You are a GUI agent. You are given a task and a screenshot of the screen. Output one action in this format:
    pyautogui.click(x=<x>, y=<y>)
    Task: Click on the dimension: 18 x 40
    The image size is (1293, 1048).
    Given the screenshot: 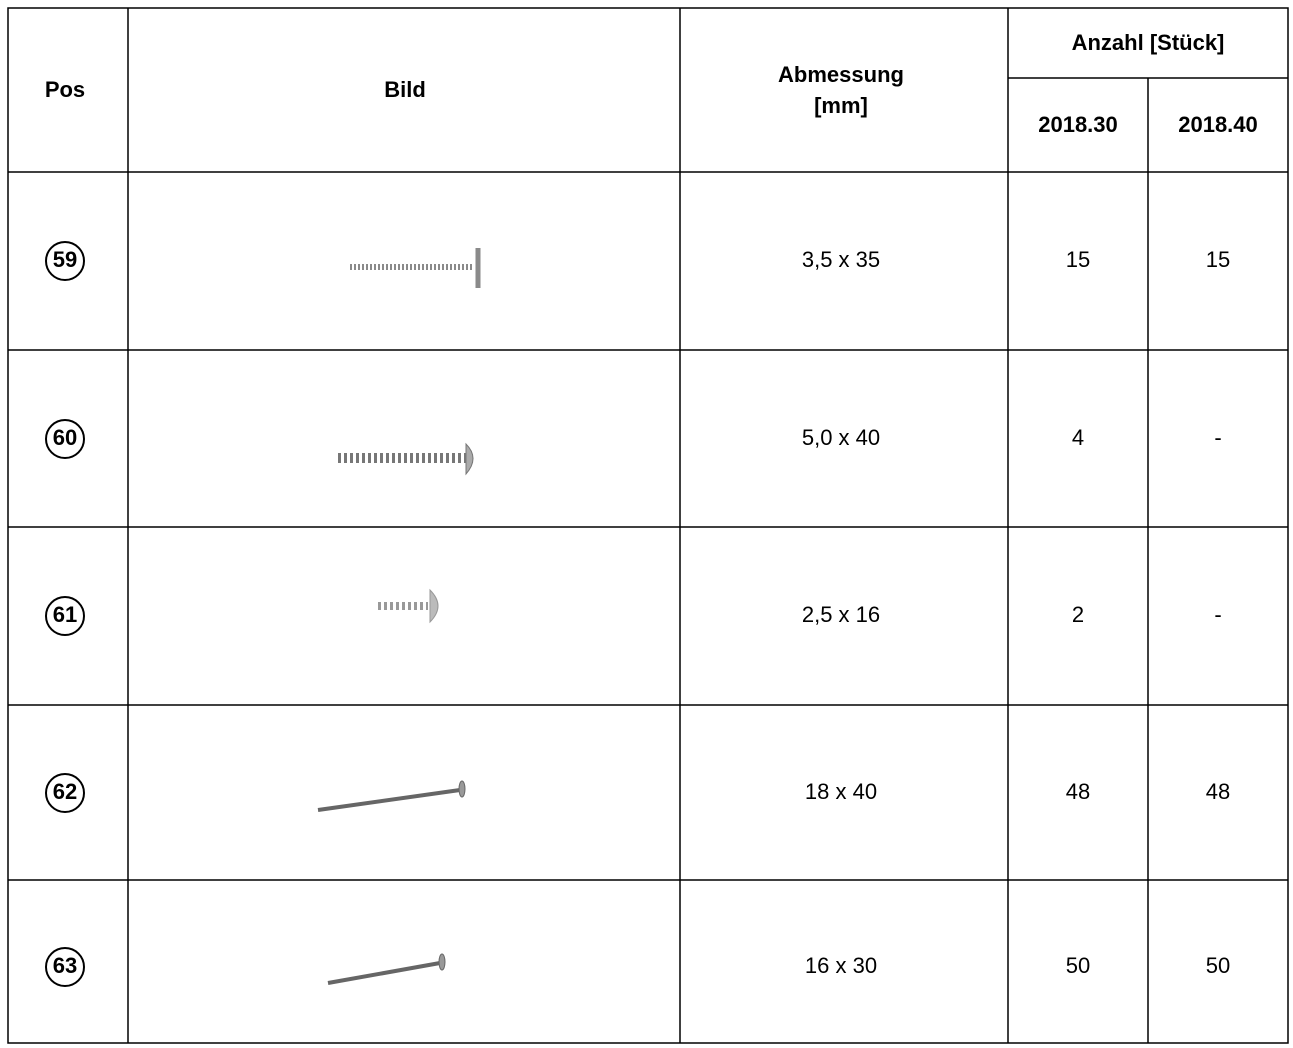 What is the action you would take?
    pyautogui.click(x=841, y=791)
    